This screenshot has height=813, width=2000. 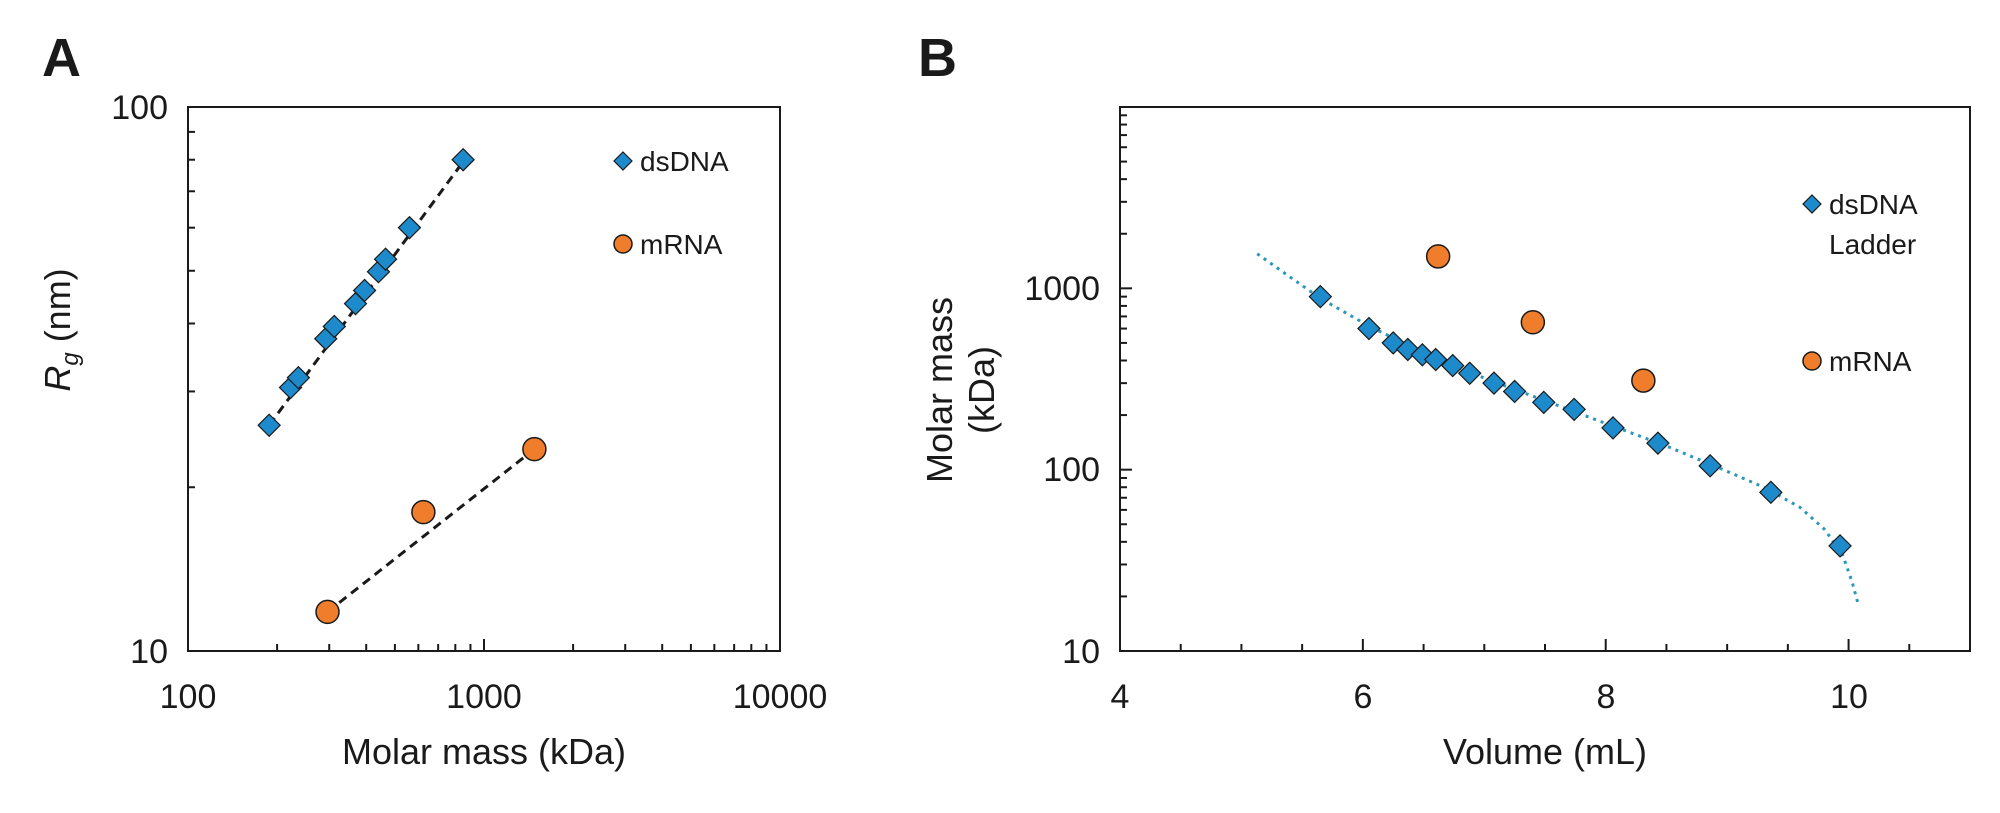 I want to click on legend-a-mrna-label: mRNA, so click(x=681, y=244).